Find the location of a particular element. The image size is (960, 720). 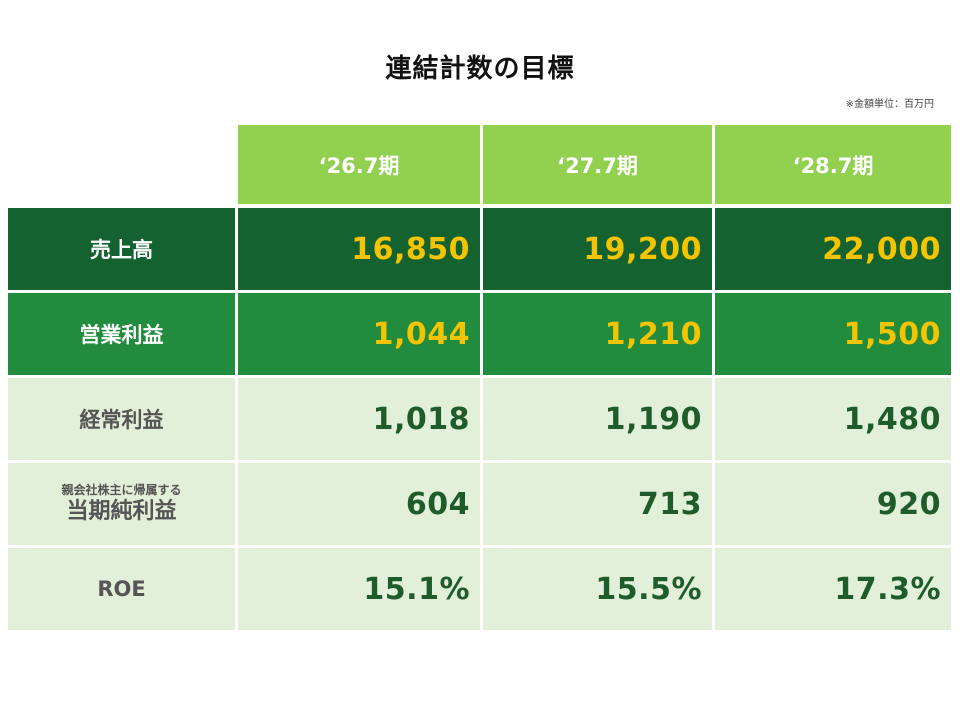

row-label-sales: 売上高 is located at coordinates (121, 249).